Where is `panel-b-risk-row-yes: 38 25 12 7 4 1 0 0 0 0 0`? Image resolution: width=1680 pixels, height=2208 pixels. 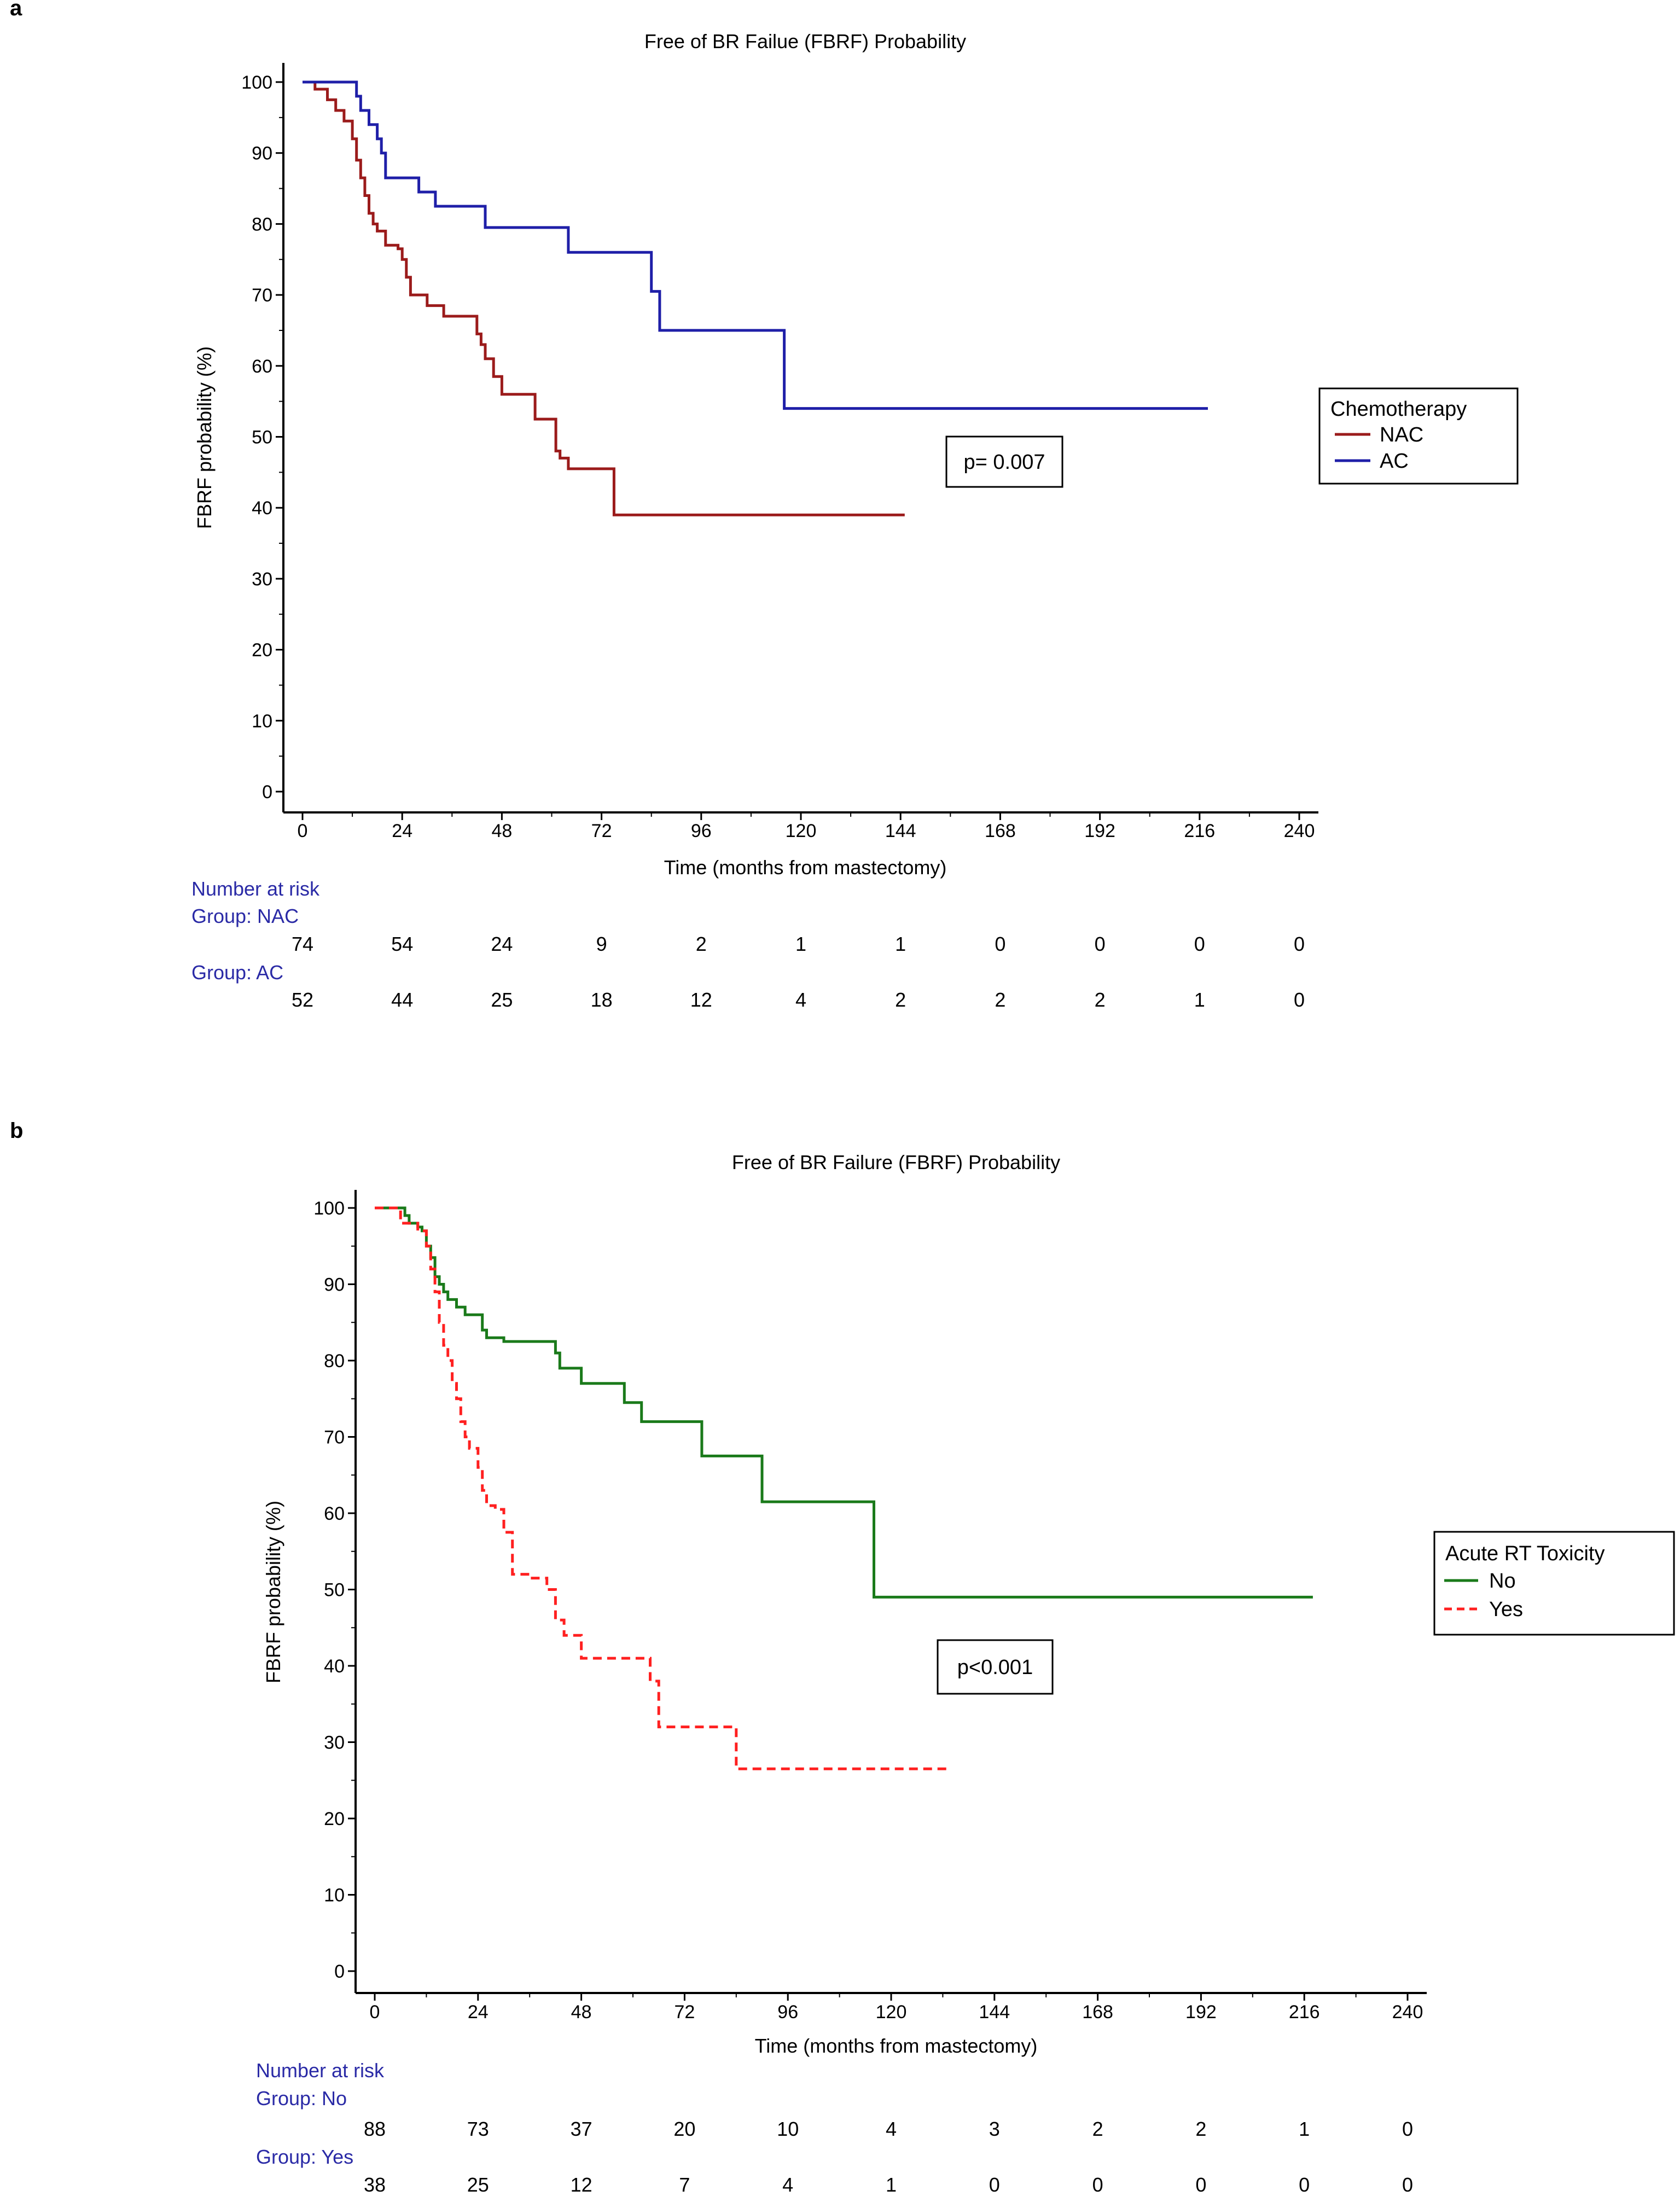
panel-b-risk-row-yes: 38 25 12 7 4 1 0 0 0 0 0 is located at coordinates (888, 2185).